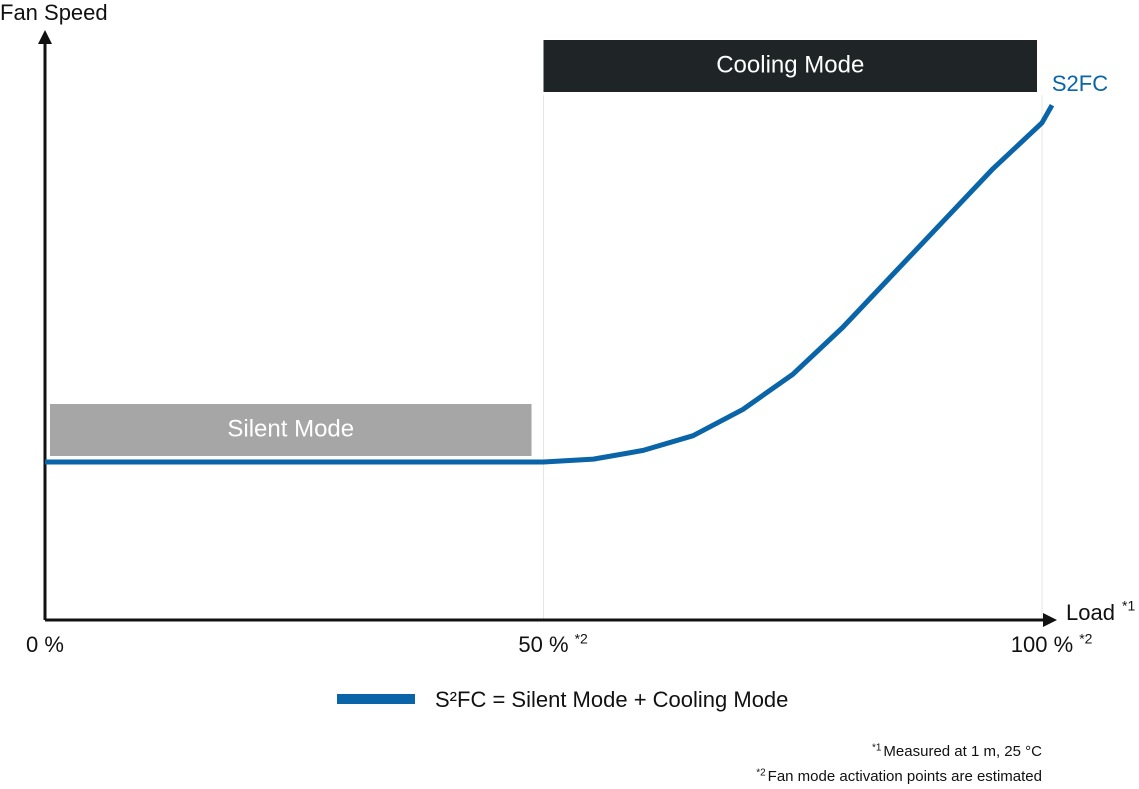 This screenshot has width=1139, height=789. Describe the element at coordinates (905, 776) in the screenshot. I see `footnote-text: Fan mode activation points are estimated` at that location.